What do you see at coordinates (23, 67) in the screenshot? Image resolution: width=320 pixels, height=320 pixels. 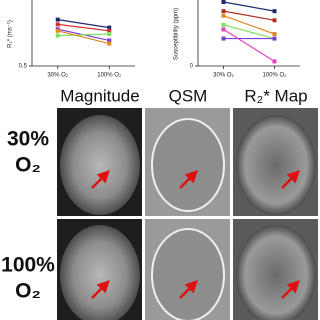 I see `y-tick-label: 0.5` at bounding box center [23, 67].